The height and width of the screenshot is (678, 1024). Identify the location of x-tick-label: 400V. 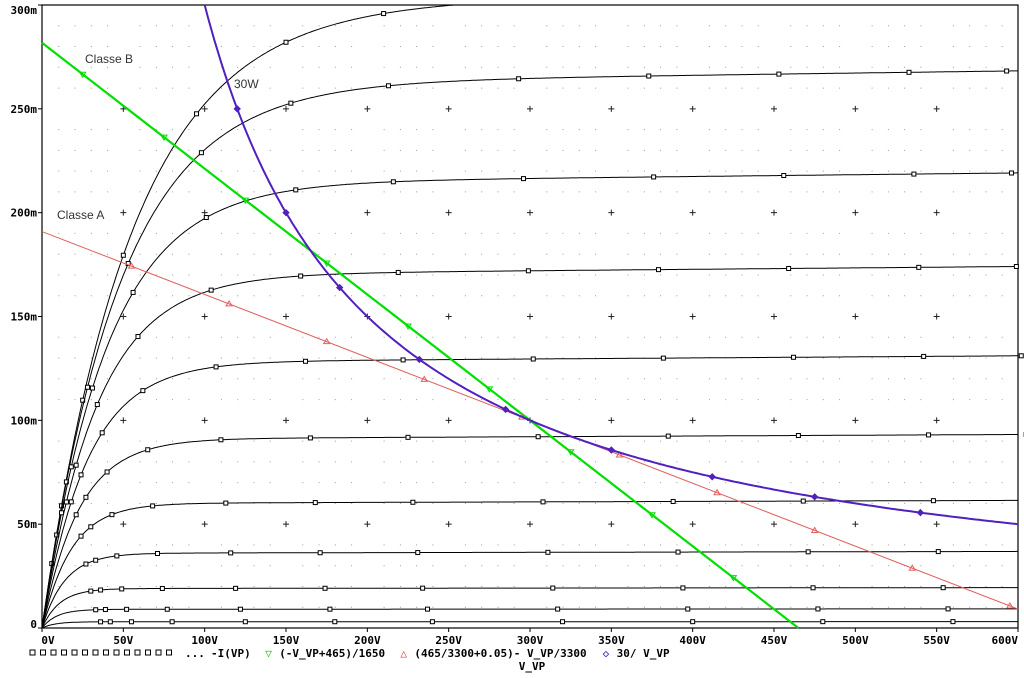
(692, 640).